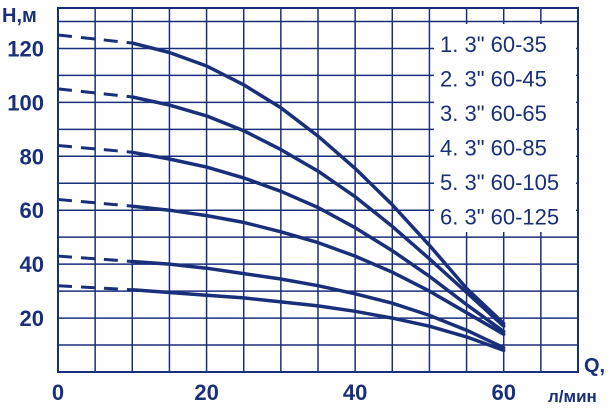  What do you see at coordinates (493, 44) in the screenshot?
I see `legend-entry: 1. 3" 60-35` at bounding box center [493, 44].